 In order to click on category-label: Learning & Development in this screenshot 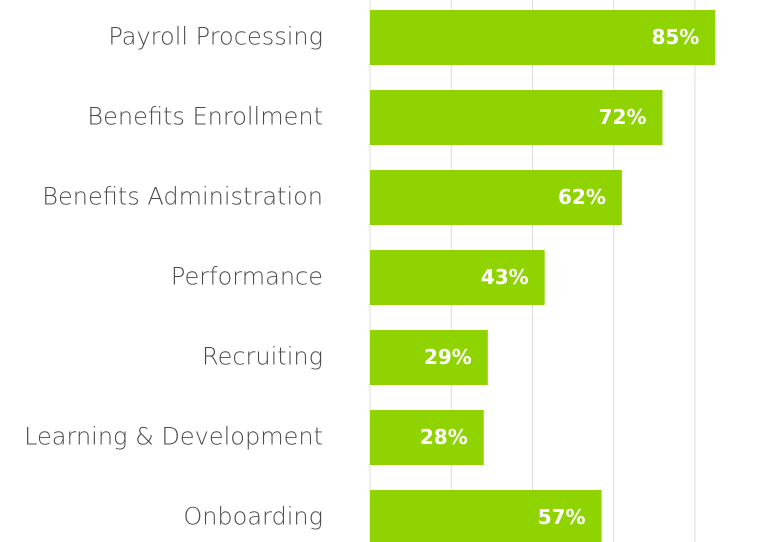, I will do `click(173, 437)`.